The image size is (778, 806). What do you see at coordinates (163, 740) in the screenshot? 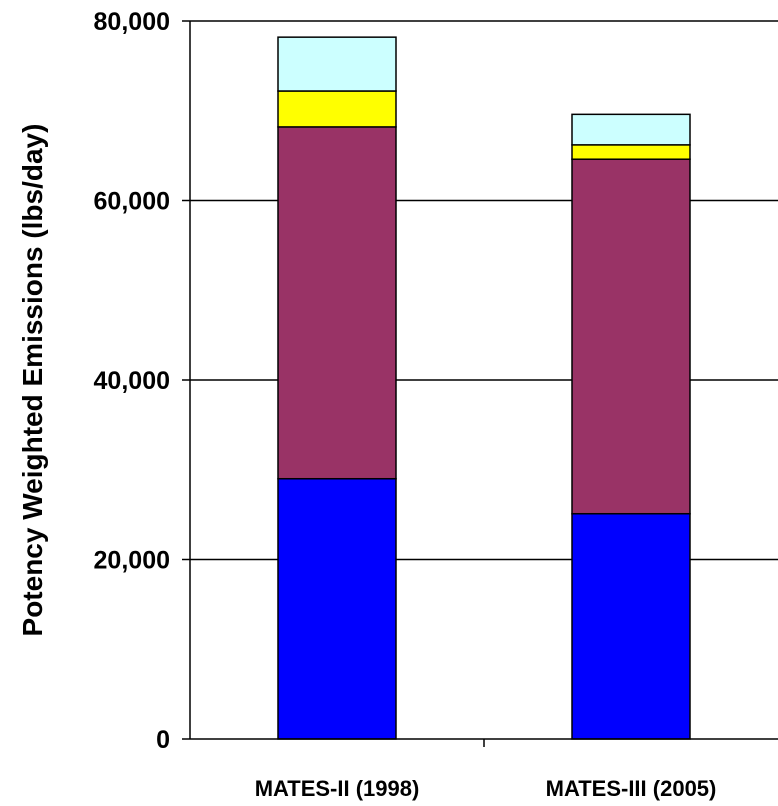
I see `y-tick-label: 0` at bounding box center [163, 740].